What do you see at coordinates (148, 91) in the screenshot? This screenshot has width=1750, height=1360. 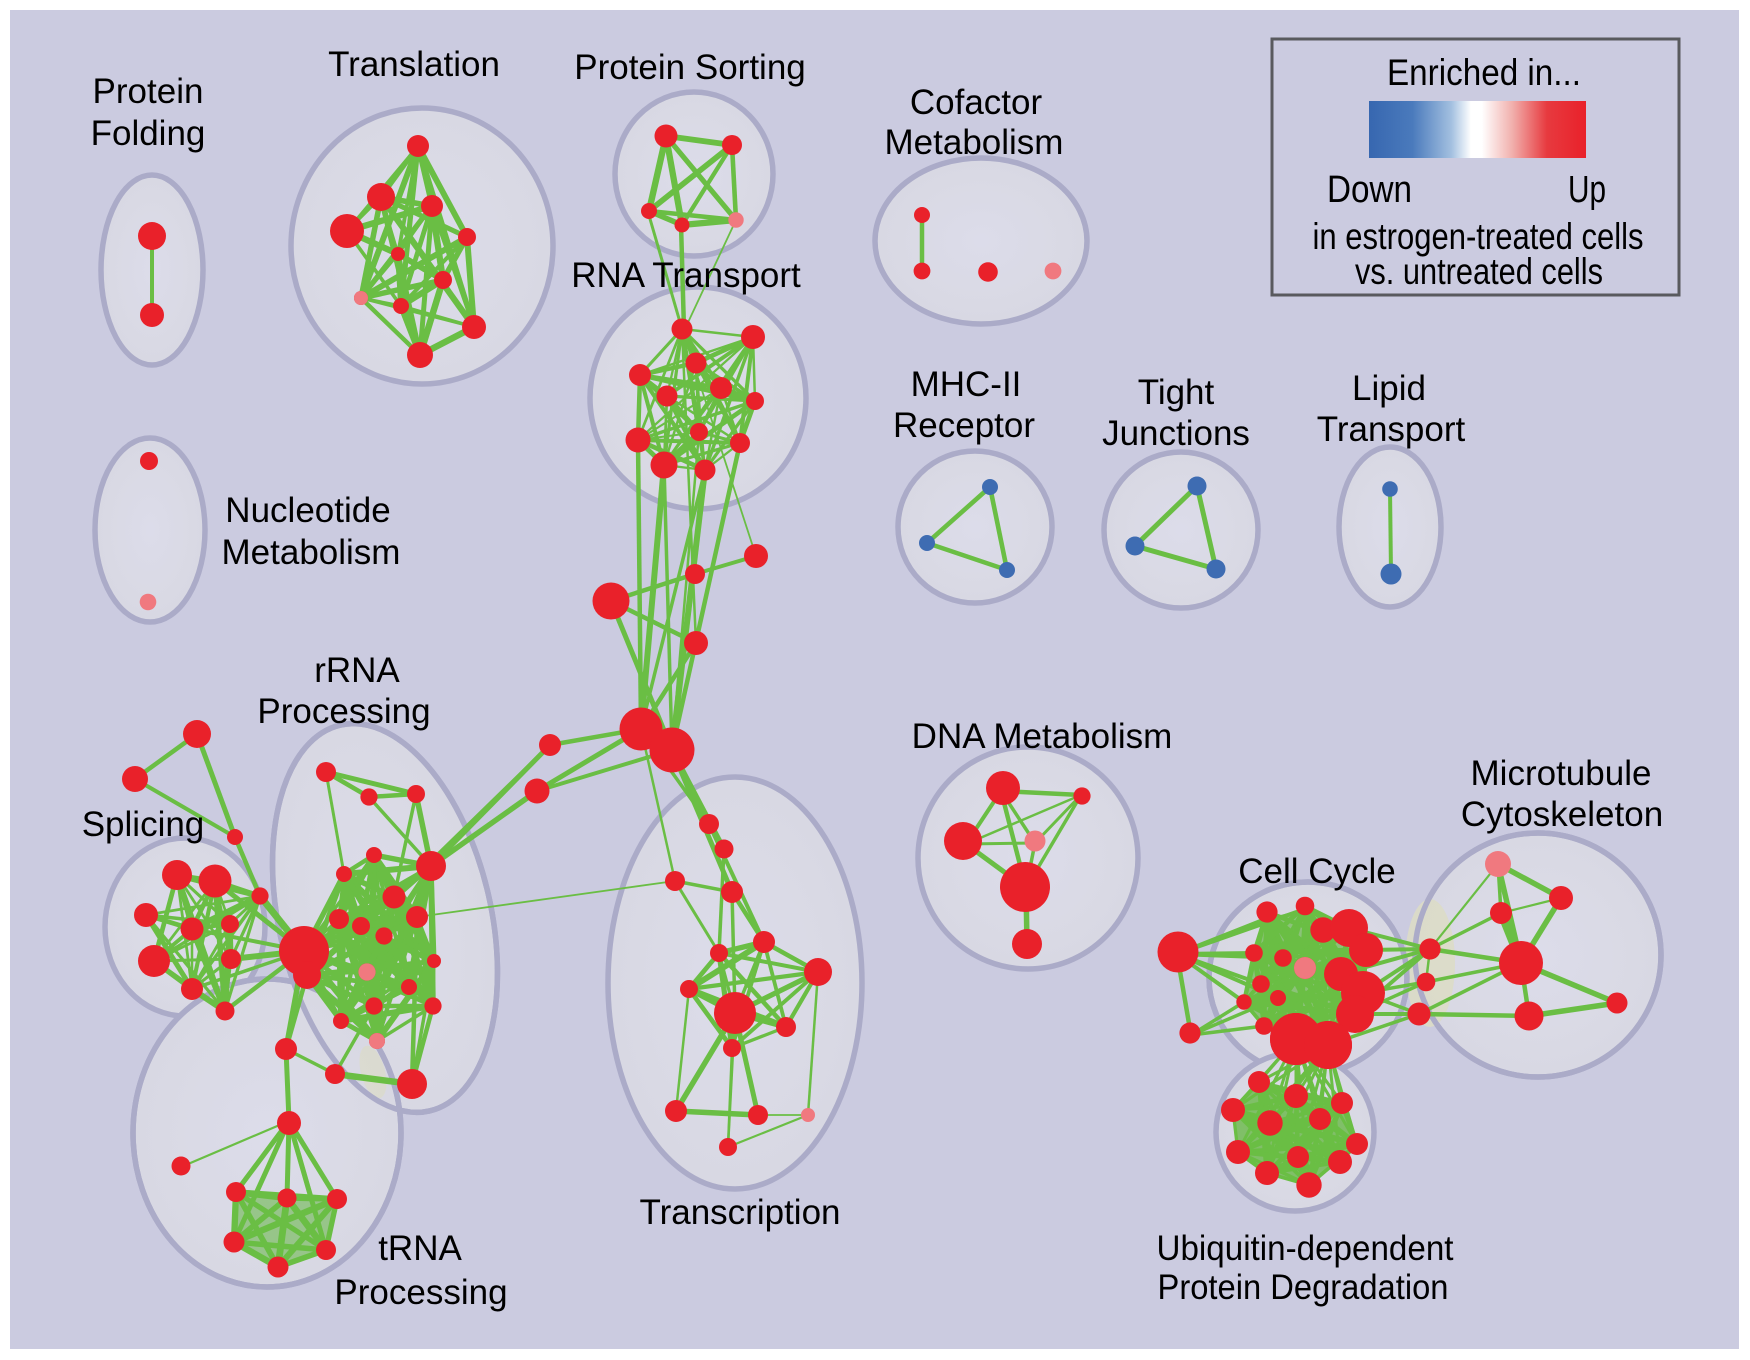 I see `svg-text: Protein` at bounding box center [148, 91].